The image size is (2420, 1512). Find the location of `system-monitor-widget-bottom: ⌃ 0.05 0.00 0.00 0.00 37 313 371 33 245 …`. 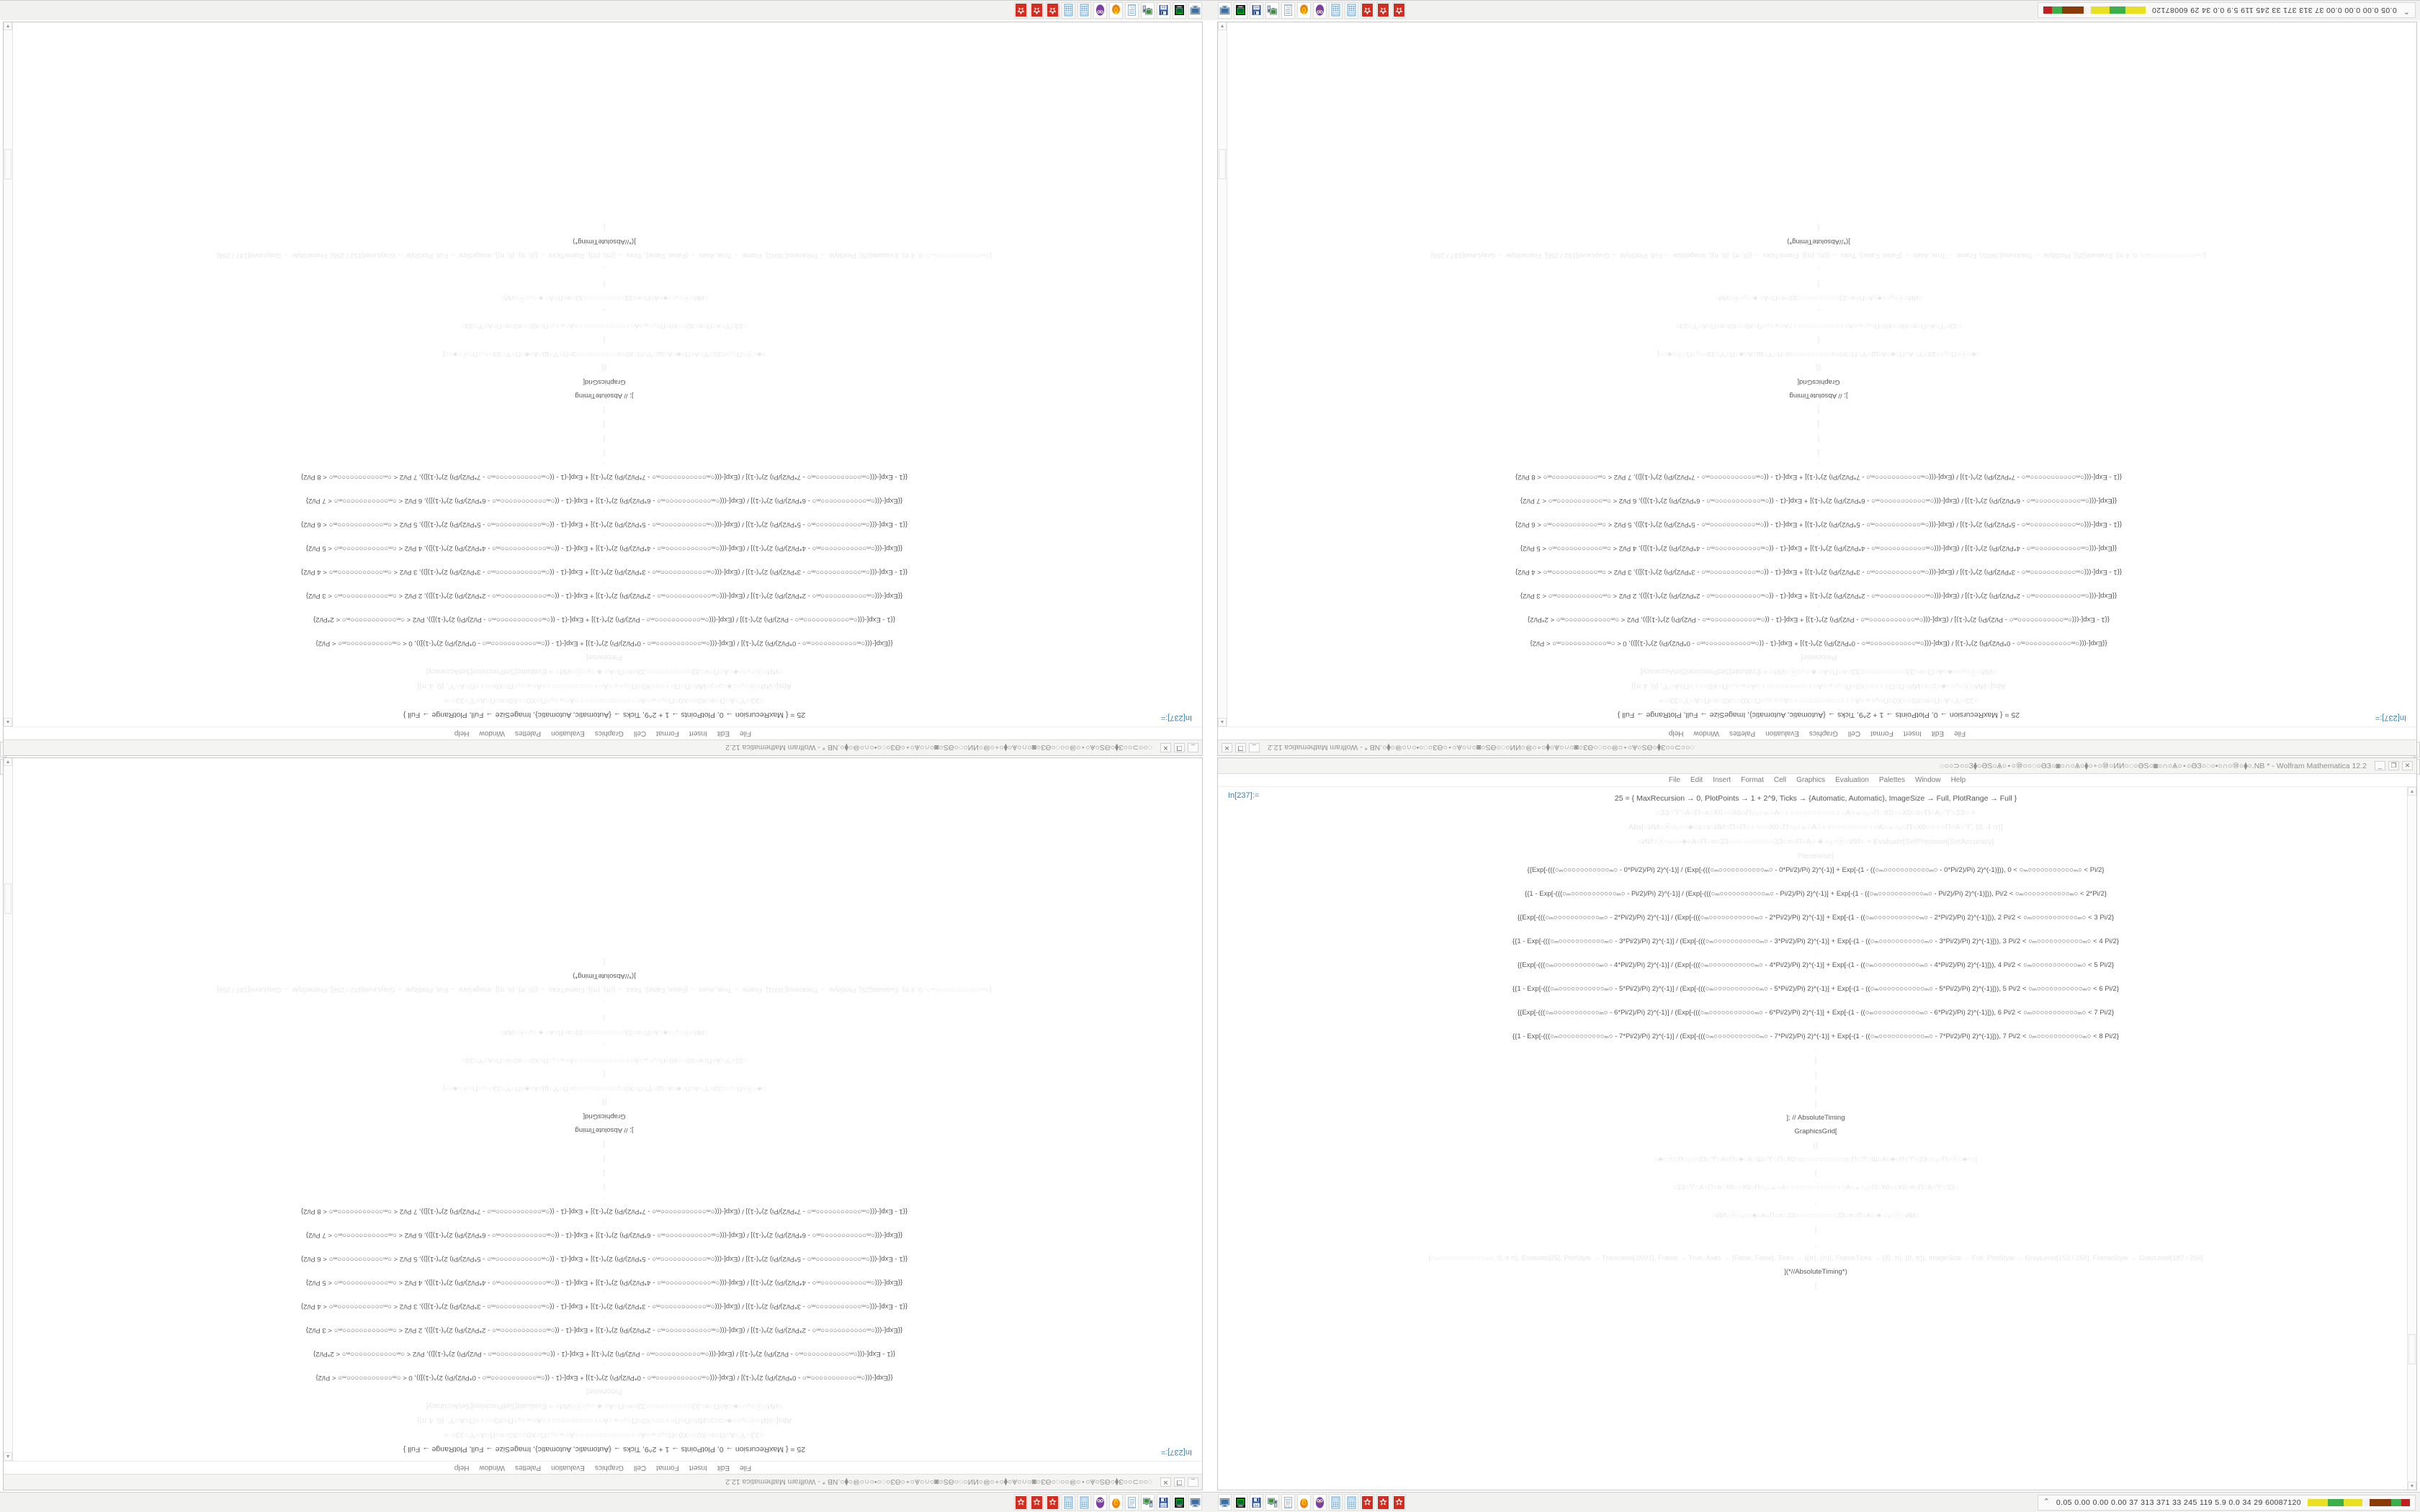

system-monitor-widget-bottom: ⌃ 0.05 0.00 0.00 0.00 37 313 371 33 245 … is located at coordinates (2226, 1502).